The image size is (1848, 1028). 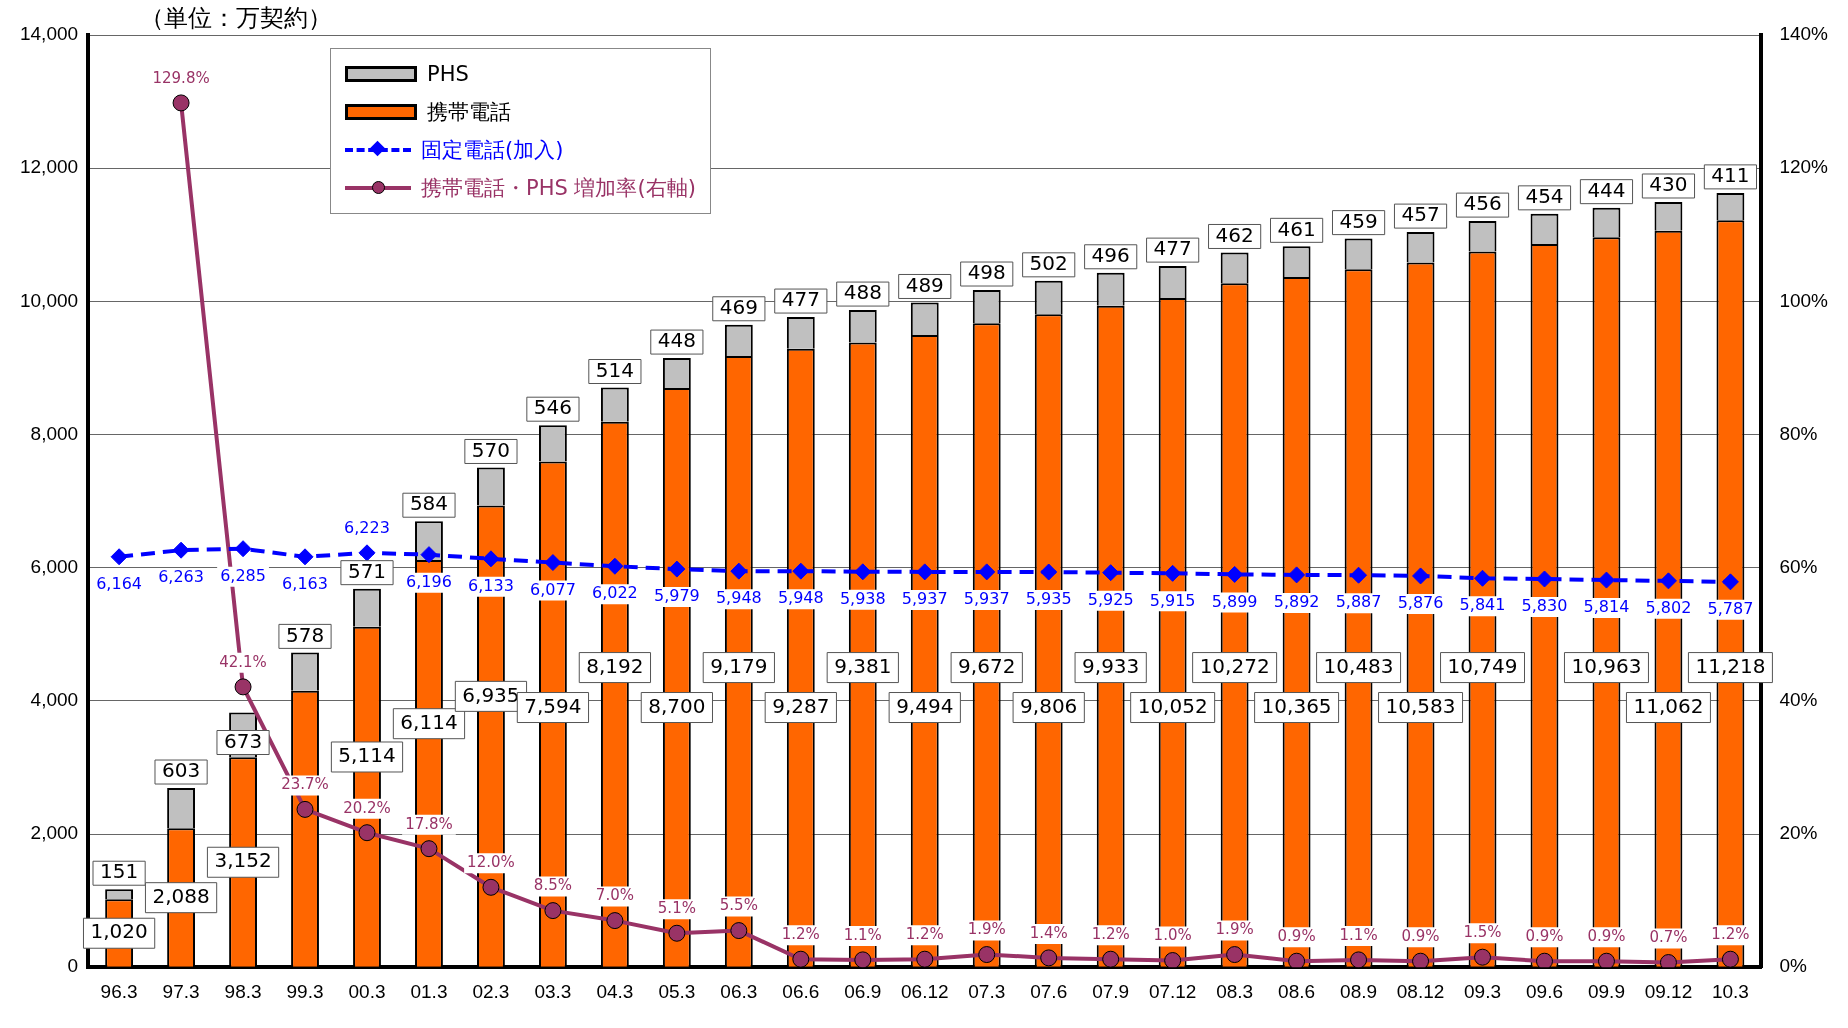 What do you see at coordinates (367, 570) in the screenshot?
I see `data-label: 571` at bounding box center [367, 570].